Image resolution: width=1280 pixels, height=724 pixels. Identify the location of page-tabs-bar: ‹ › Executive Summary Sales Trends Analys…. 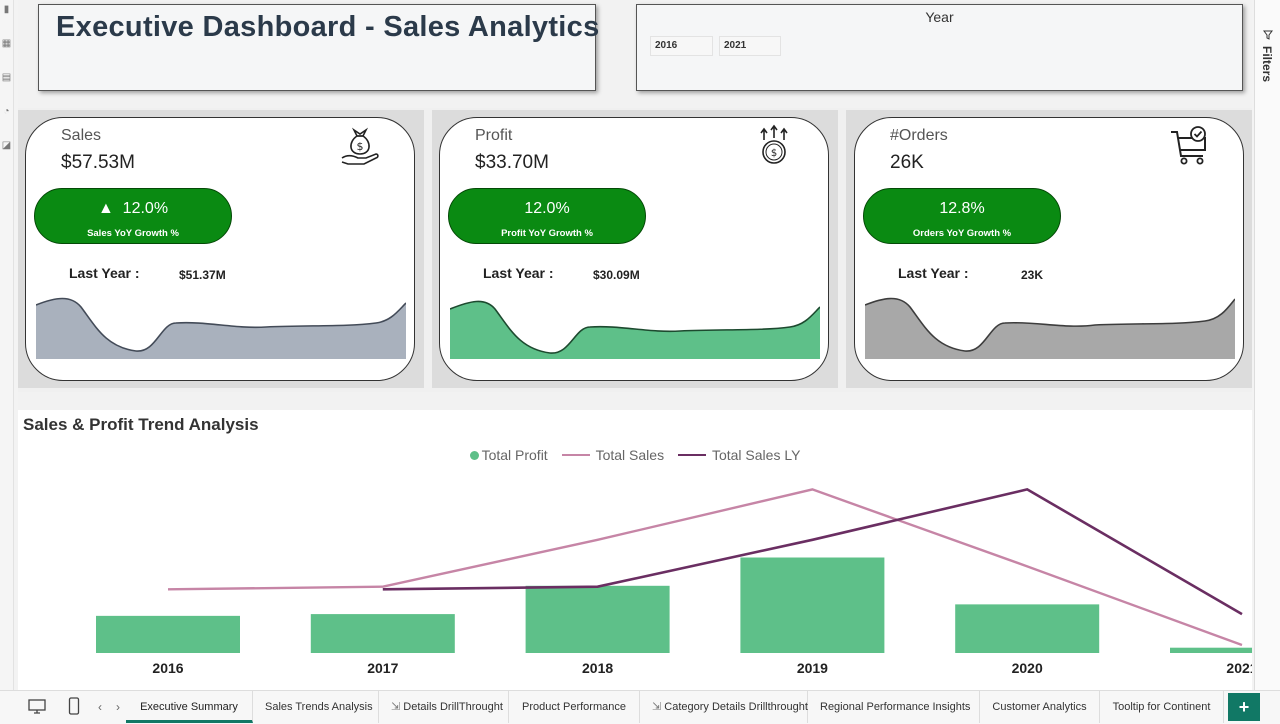
(640, 707).